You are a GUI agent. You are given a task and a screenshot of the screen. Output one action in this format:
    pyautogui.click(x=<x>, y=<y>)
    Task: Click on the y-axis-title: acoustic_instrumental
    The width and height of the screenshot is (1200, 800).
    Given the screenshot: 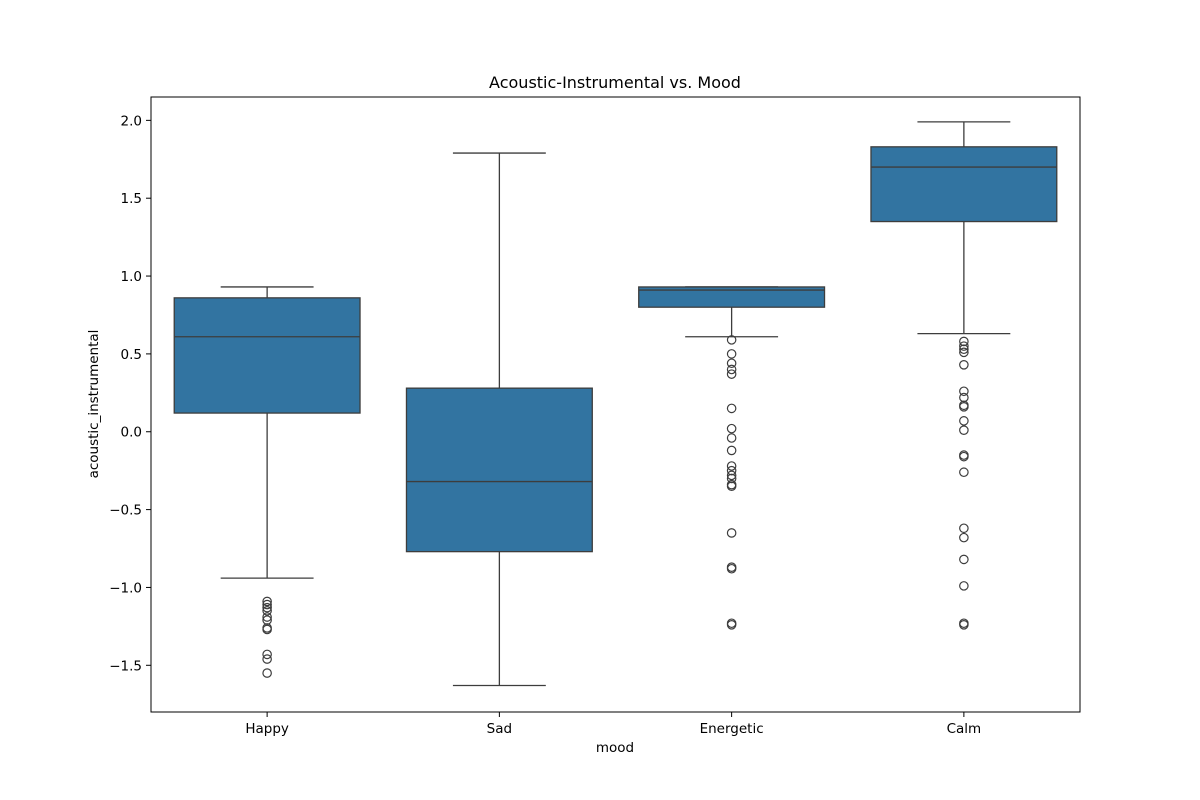 What is the action you would take?
    pyautogui.click(x=94, y=404)
    